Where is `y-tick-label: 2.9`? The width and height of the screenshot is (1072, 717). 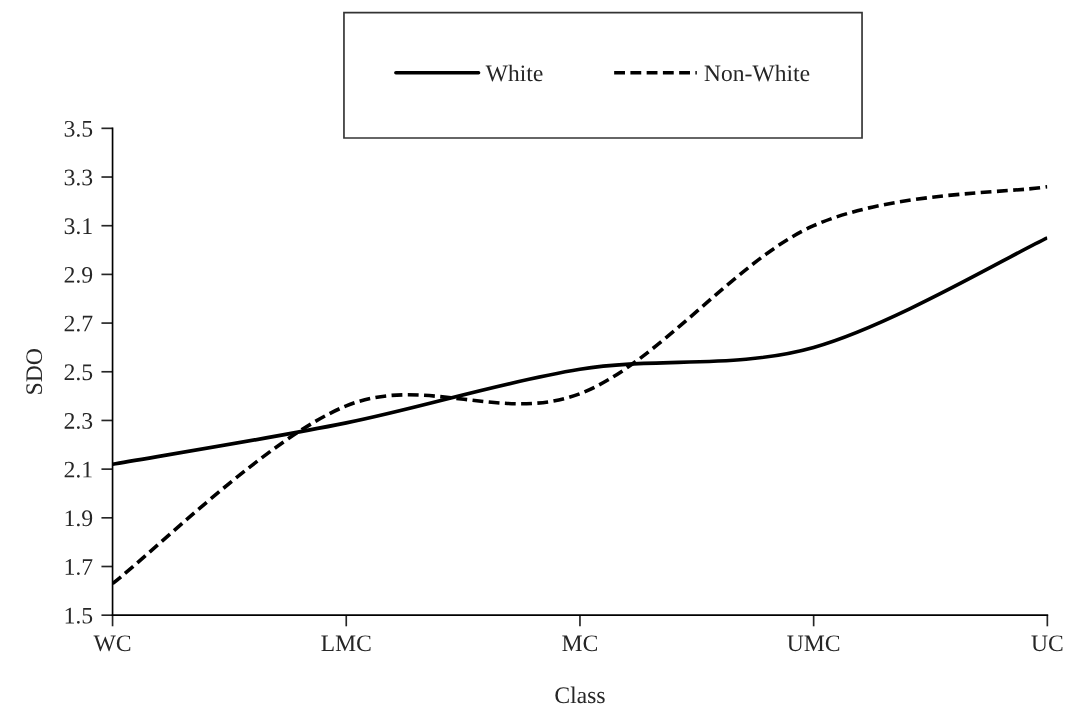
y-tick-label: 2.9 is located at coordinates (78, 274).